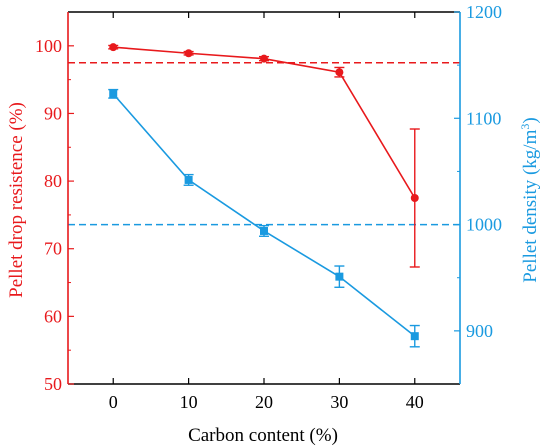 Image resolution: width=550 pixels, height=448 pixels. What do you see at coordinates (264, 402) in the screenshot?
I see `x-tick-label: 20` at bounding box center [264, 402].